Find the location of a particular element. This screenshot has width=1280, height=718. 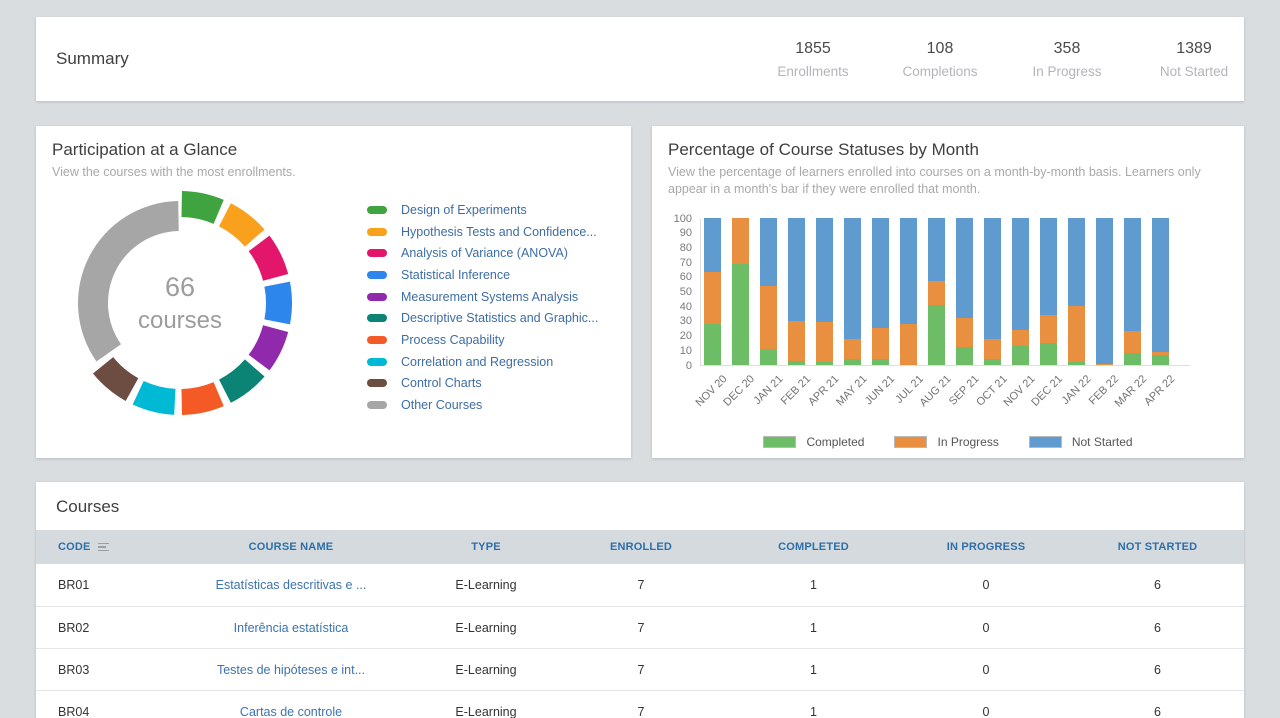

column-header-not-started: NOT STARTED is located at coordinates (1157, 547).